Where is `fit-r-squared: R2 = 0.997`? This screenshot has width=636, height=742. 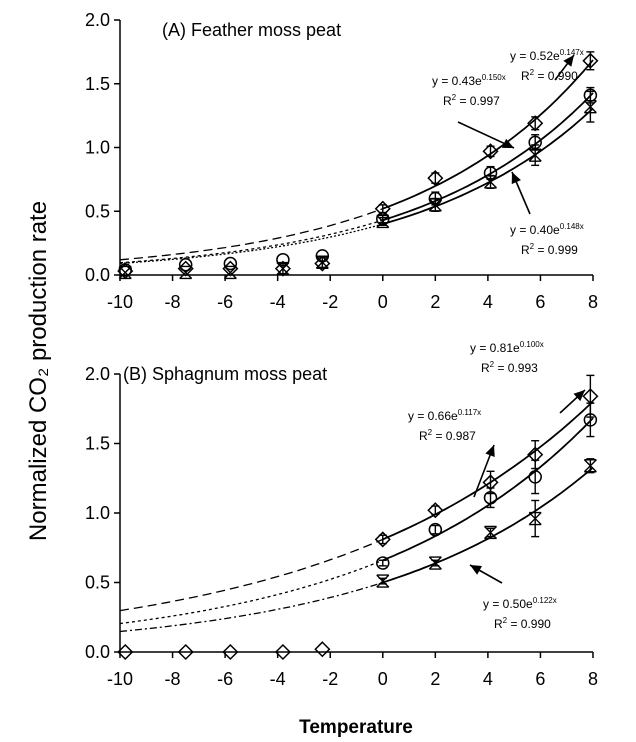 fit-r-squared: R2 = 0.997 is located at coordinates (471, 100).